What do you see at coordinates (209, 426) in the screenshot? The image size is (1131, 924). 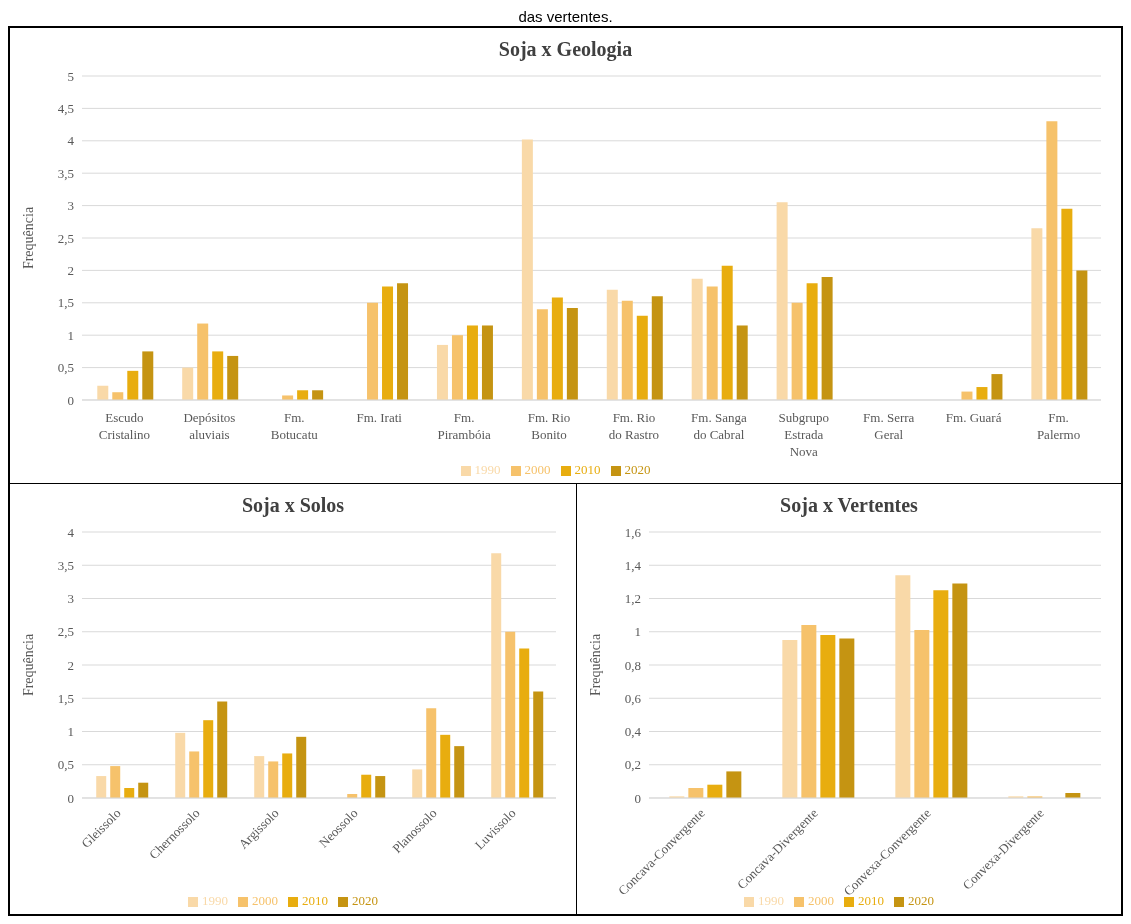 I see `x-tick-label: Depósitos aluviais` at bounding box center [209, 426].